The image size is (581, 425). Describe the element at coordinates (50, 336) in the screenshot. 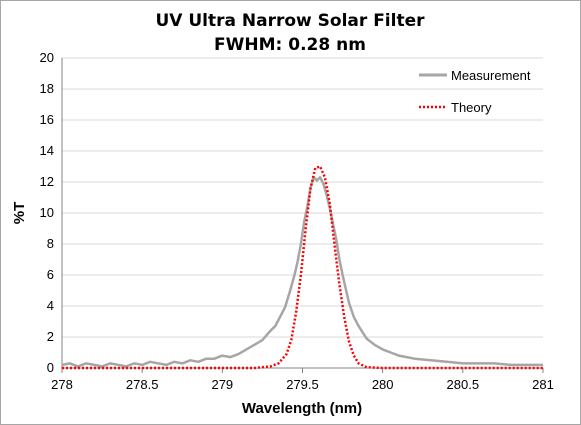

I see `y-tick-label: 2` at that location.